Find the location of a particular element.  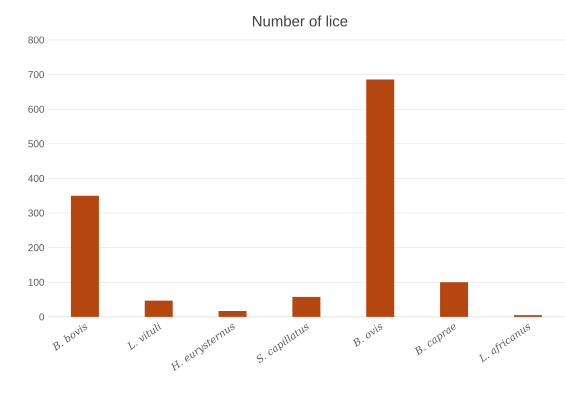

y-tick-label: 0 is located at coordinates (41, 316).